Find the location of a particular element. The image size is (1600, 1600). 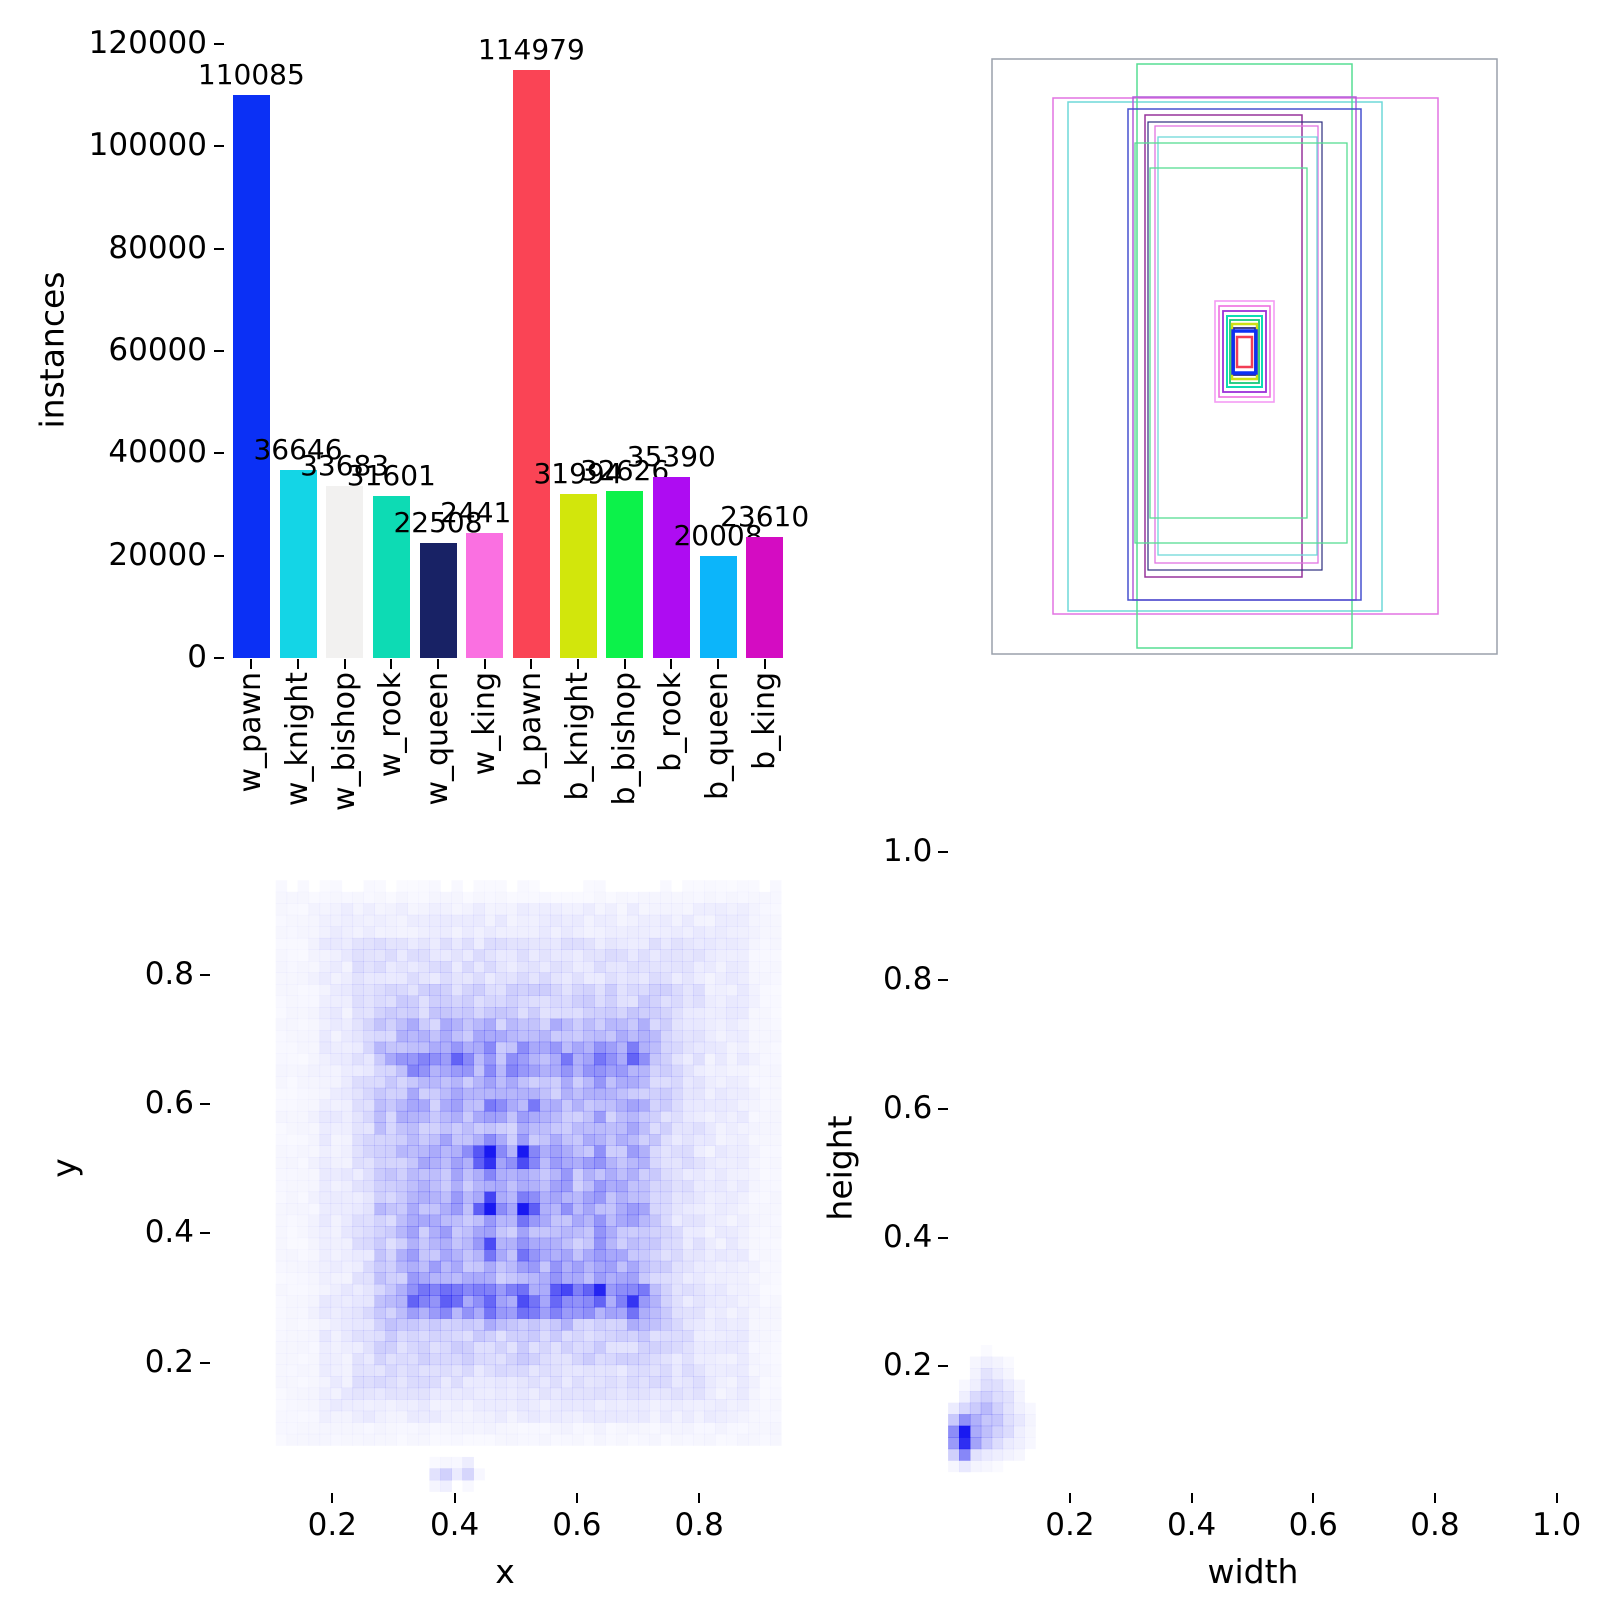

bar-category-label: b_knight is located at coordinates (577, 736).